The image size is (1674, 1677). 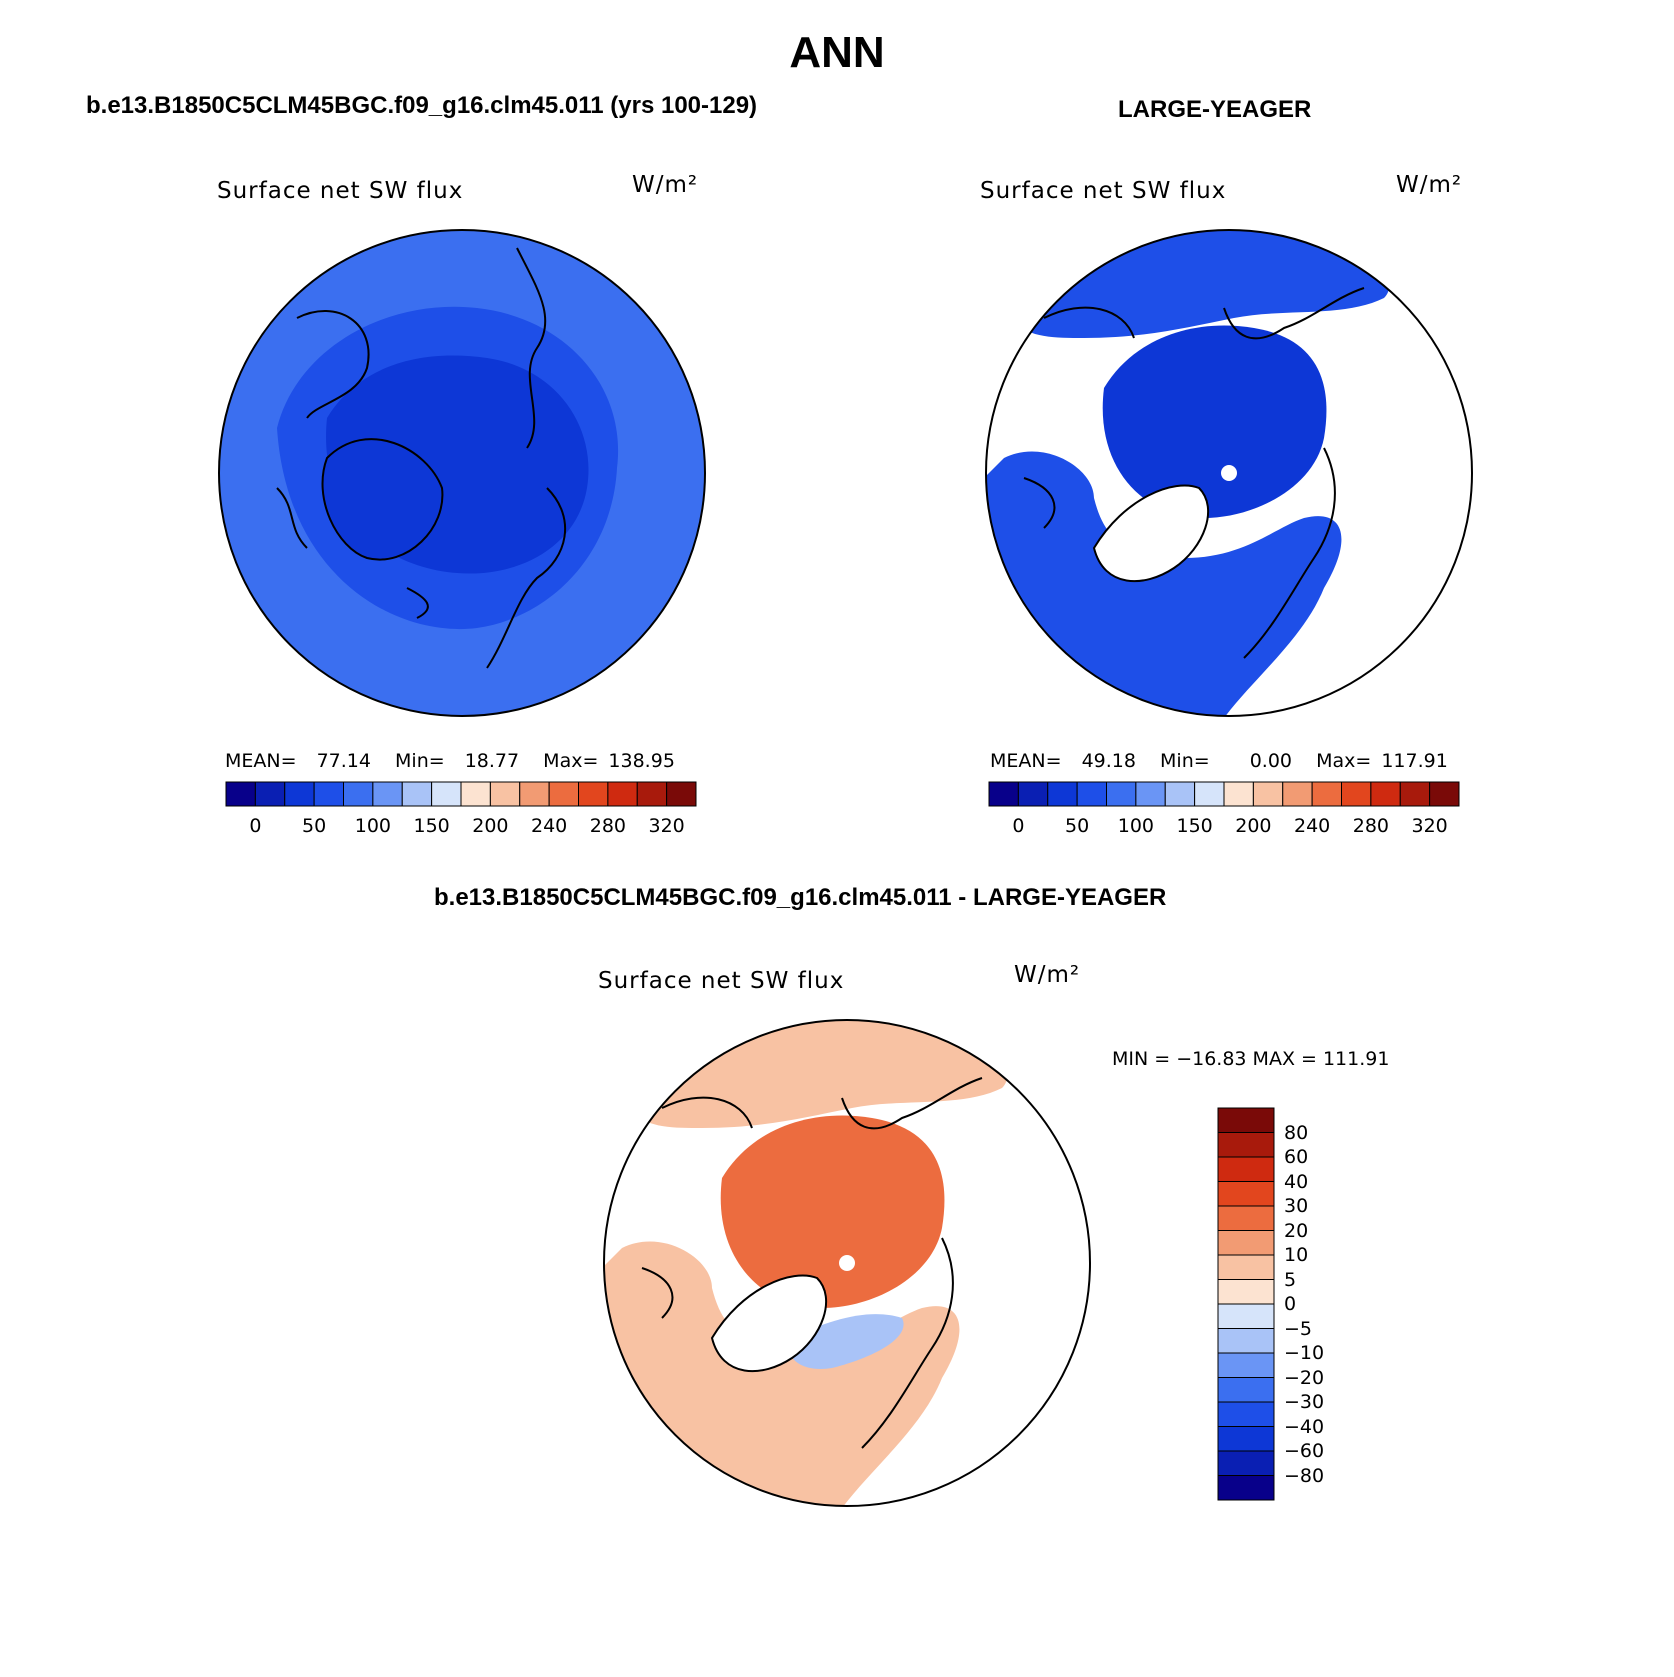 What do you see at coordinates (1296, 1132) in the screenshot?
I see `diff-colorbar-tick-label: 80` at bounding box center [1296, 1132].